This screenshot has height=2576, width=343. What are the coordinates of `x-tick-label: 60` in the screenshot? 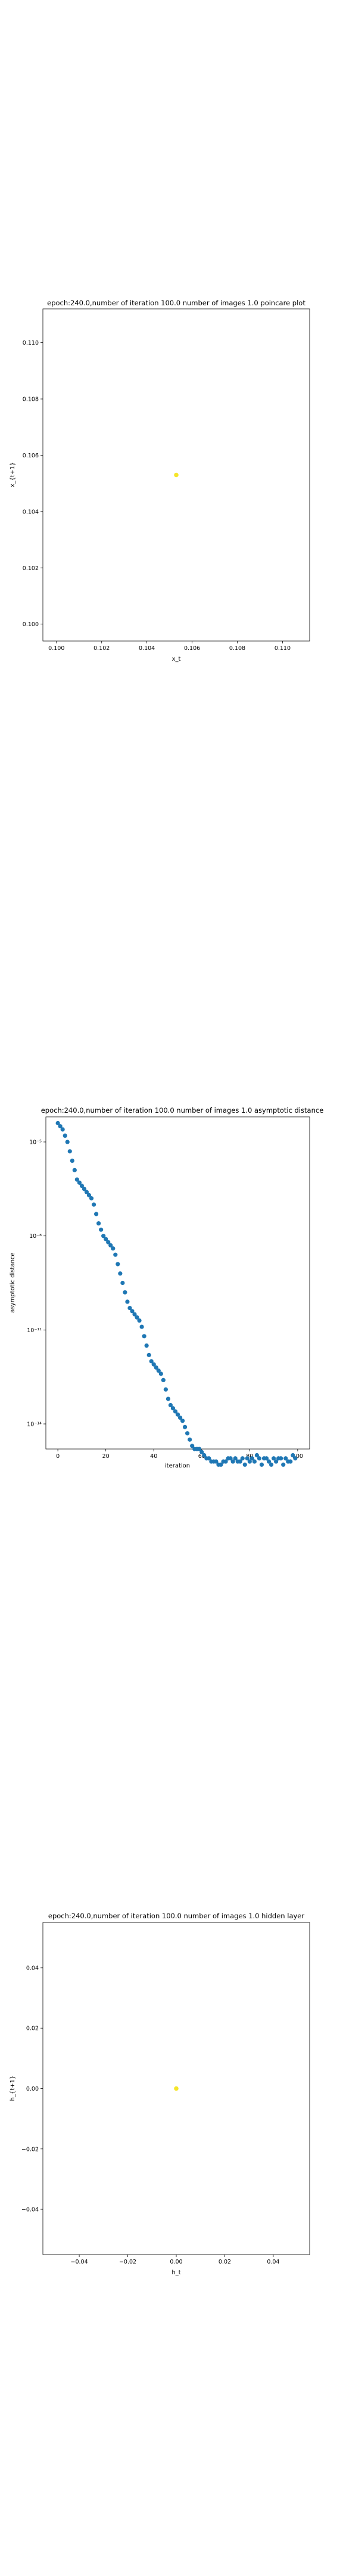 It's located at (201, 1456).